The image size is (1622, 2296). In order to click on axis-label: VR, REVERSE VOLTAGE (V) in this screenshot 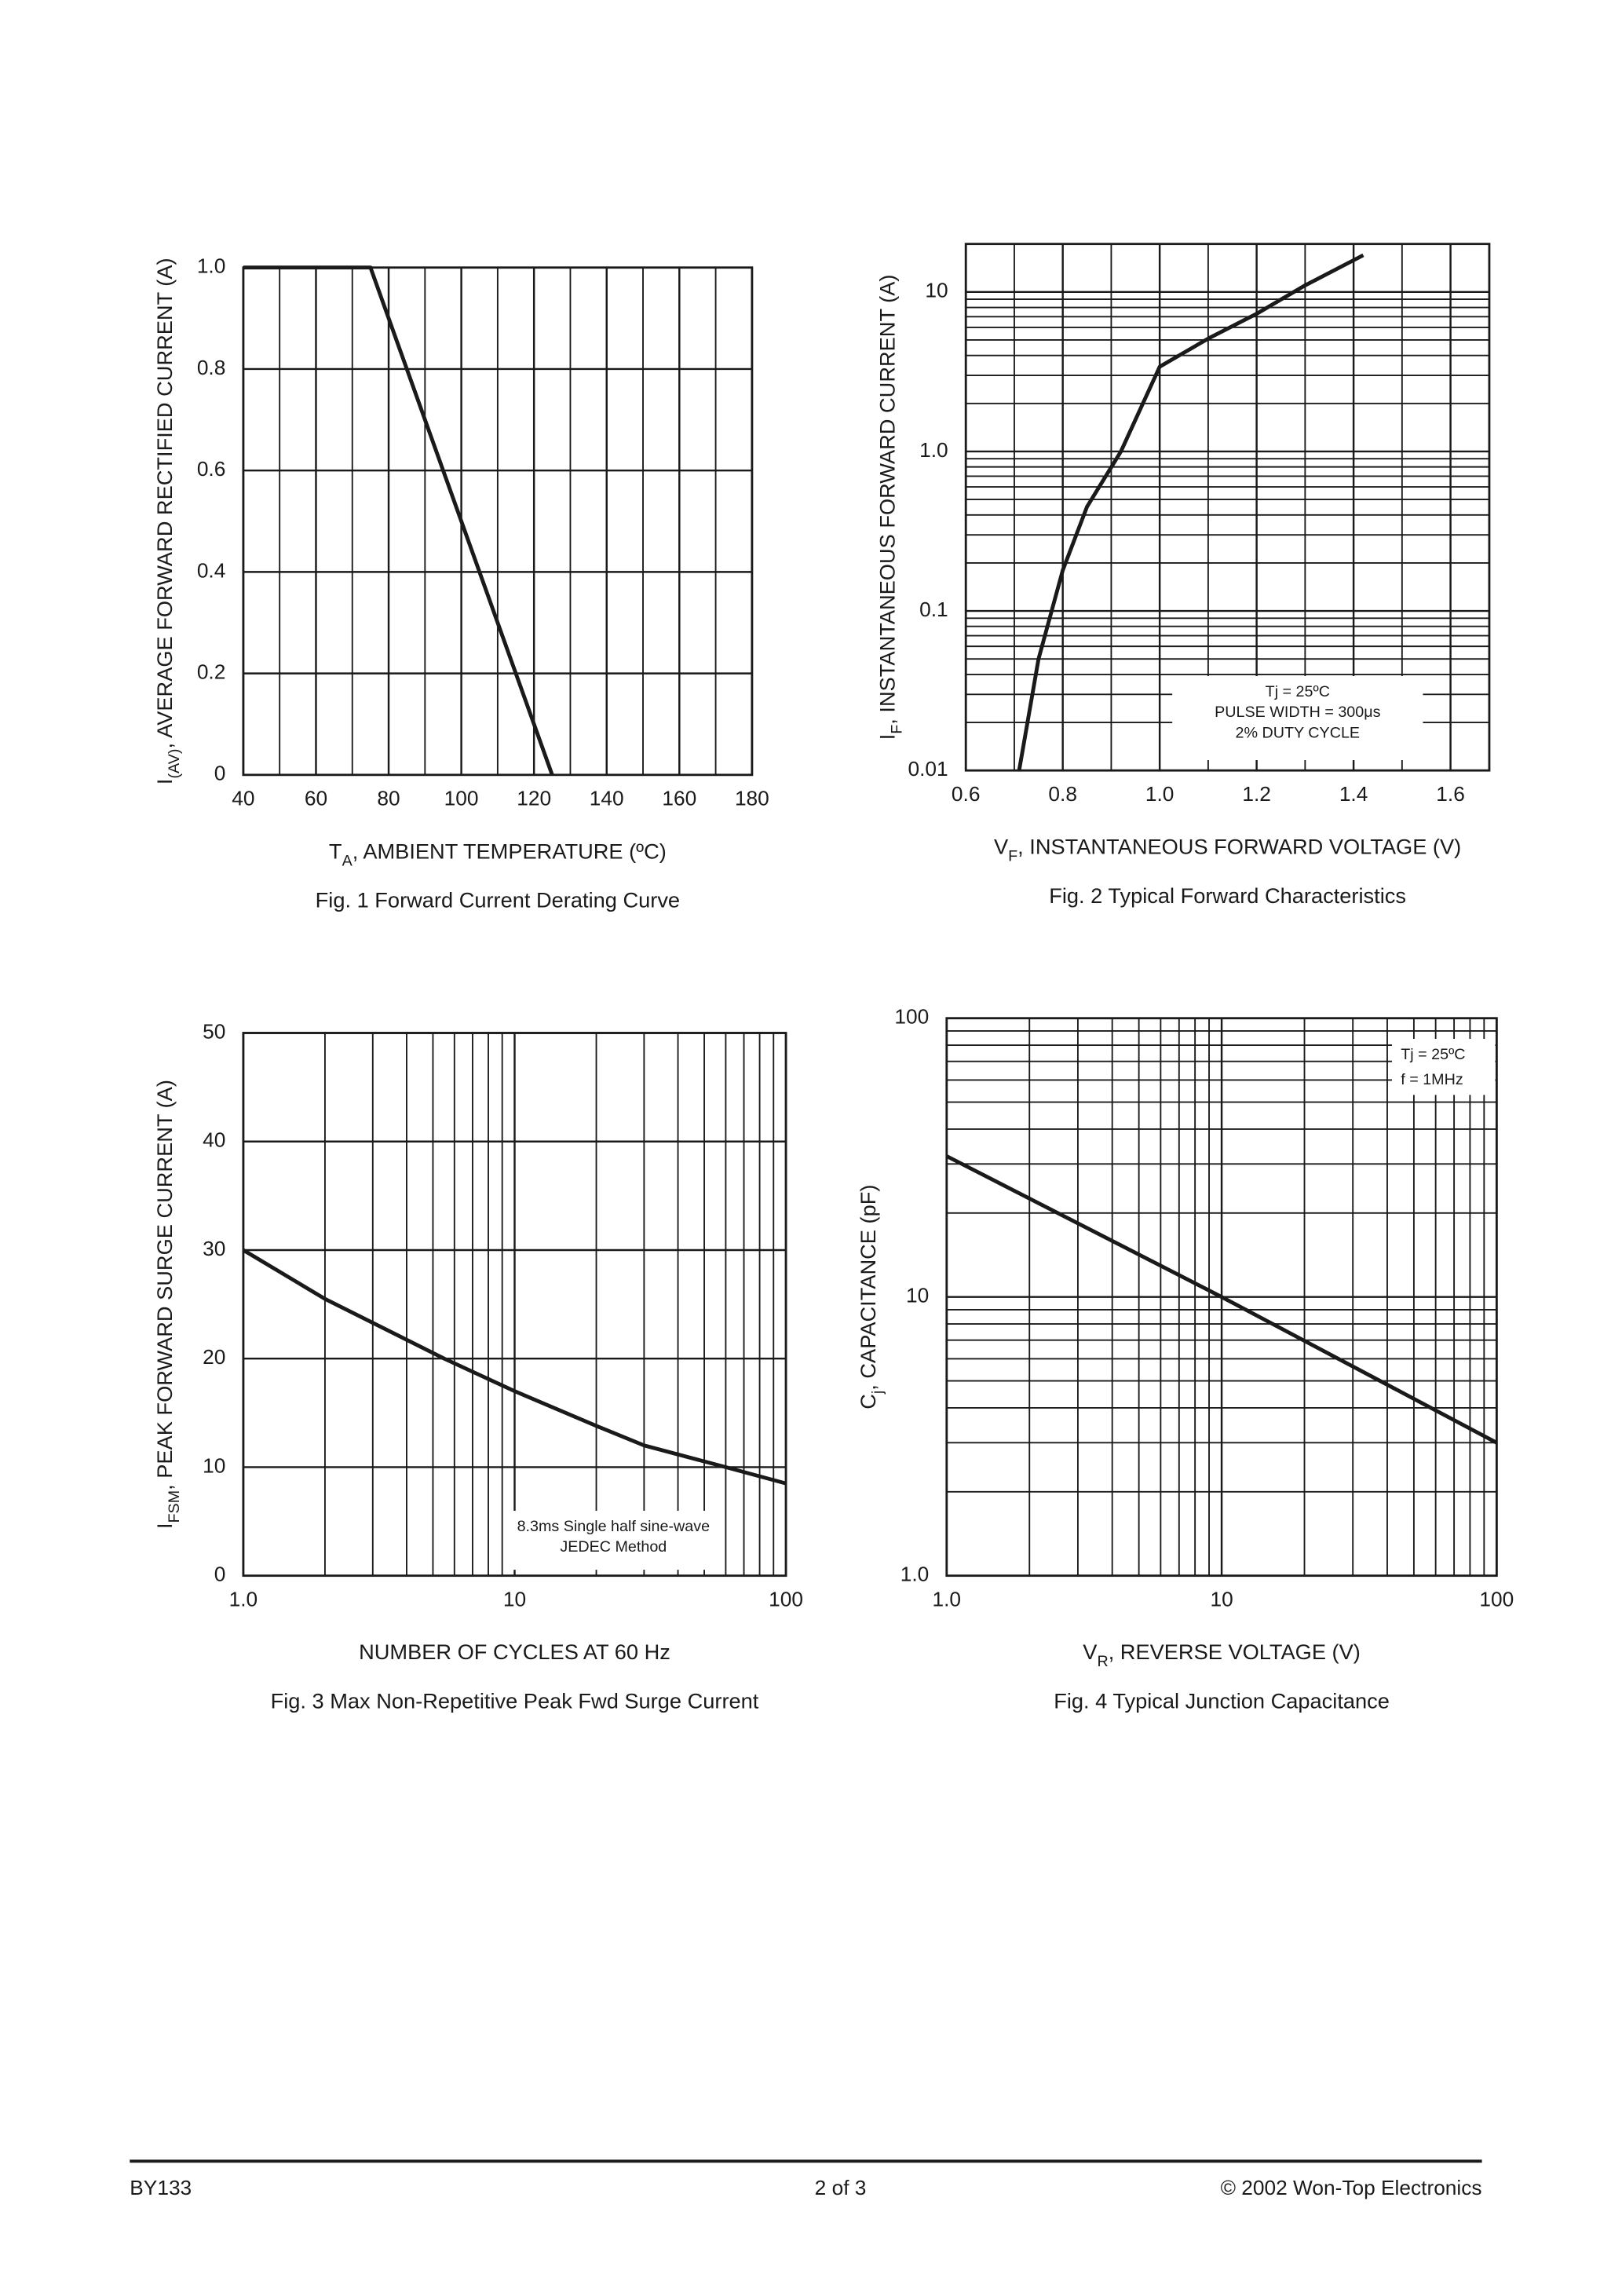, I will do `click(1222, 1655)`.